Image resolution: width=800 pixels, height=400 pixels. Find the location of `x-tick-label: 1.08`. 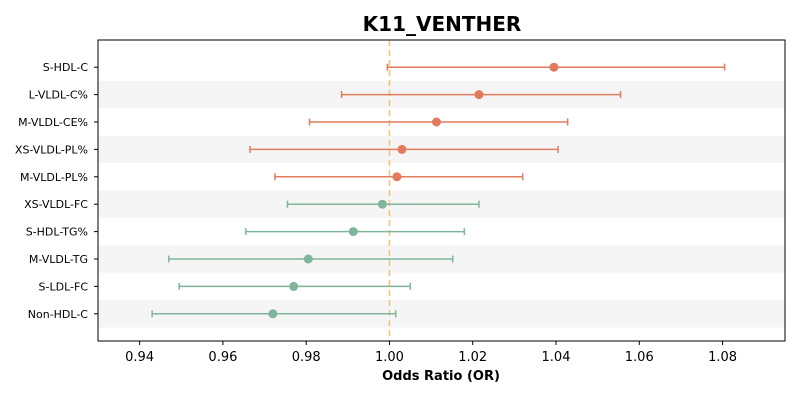

x-tick-label: 1.08 is located at coordinates (722, 357).